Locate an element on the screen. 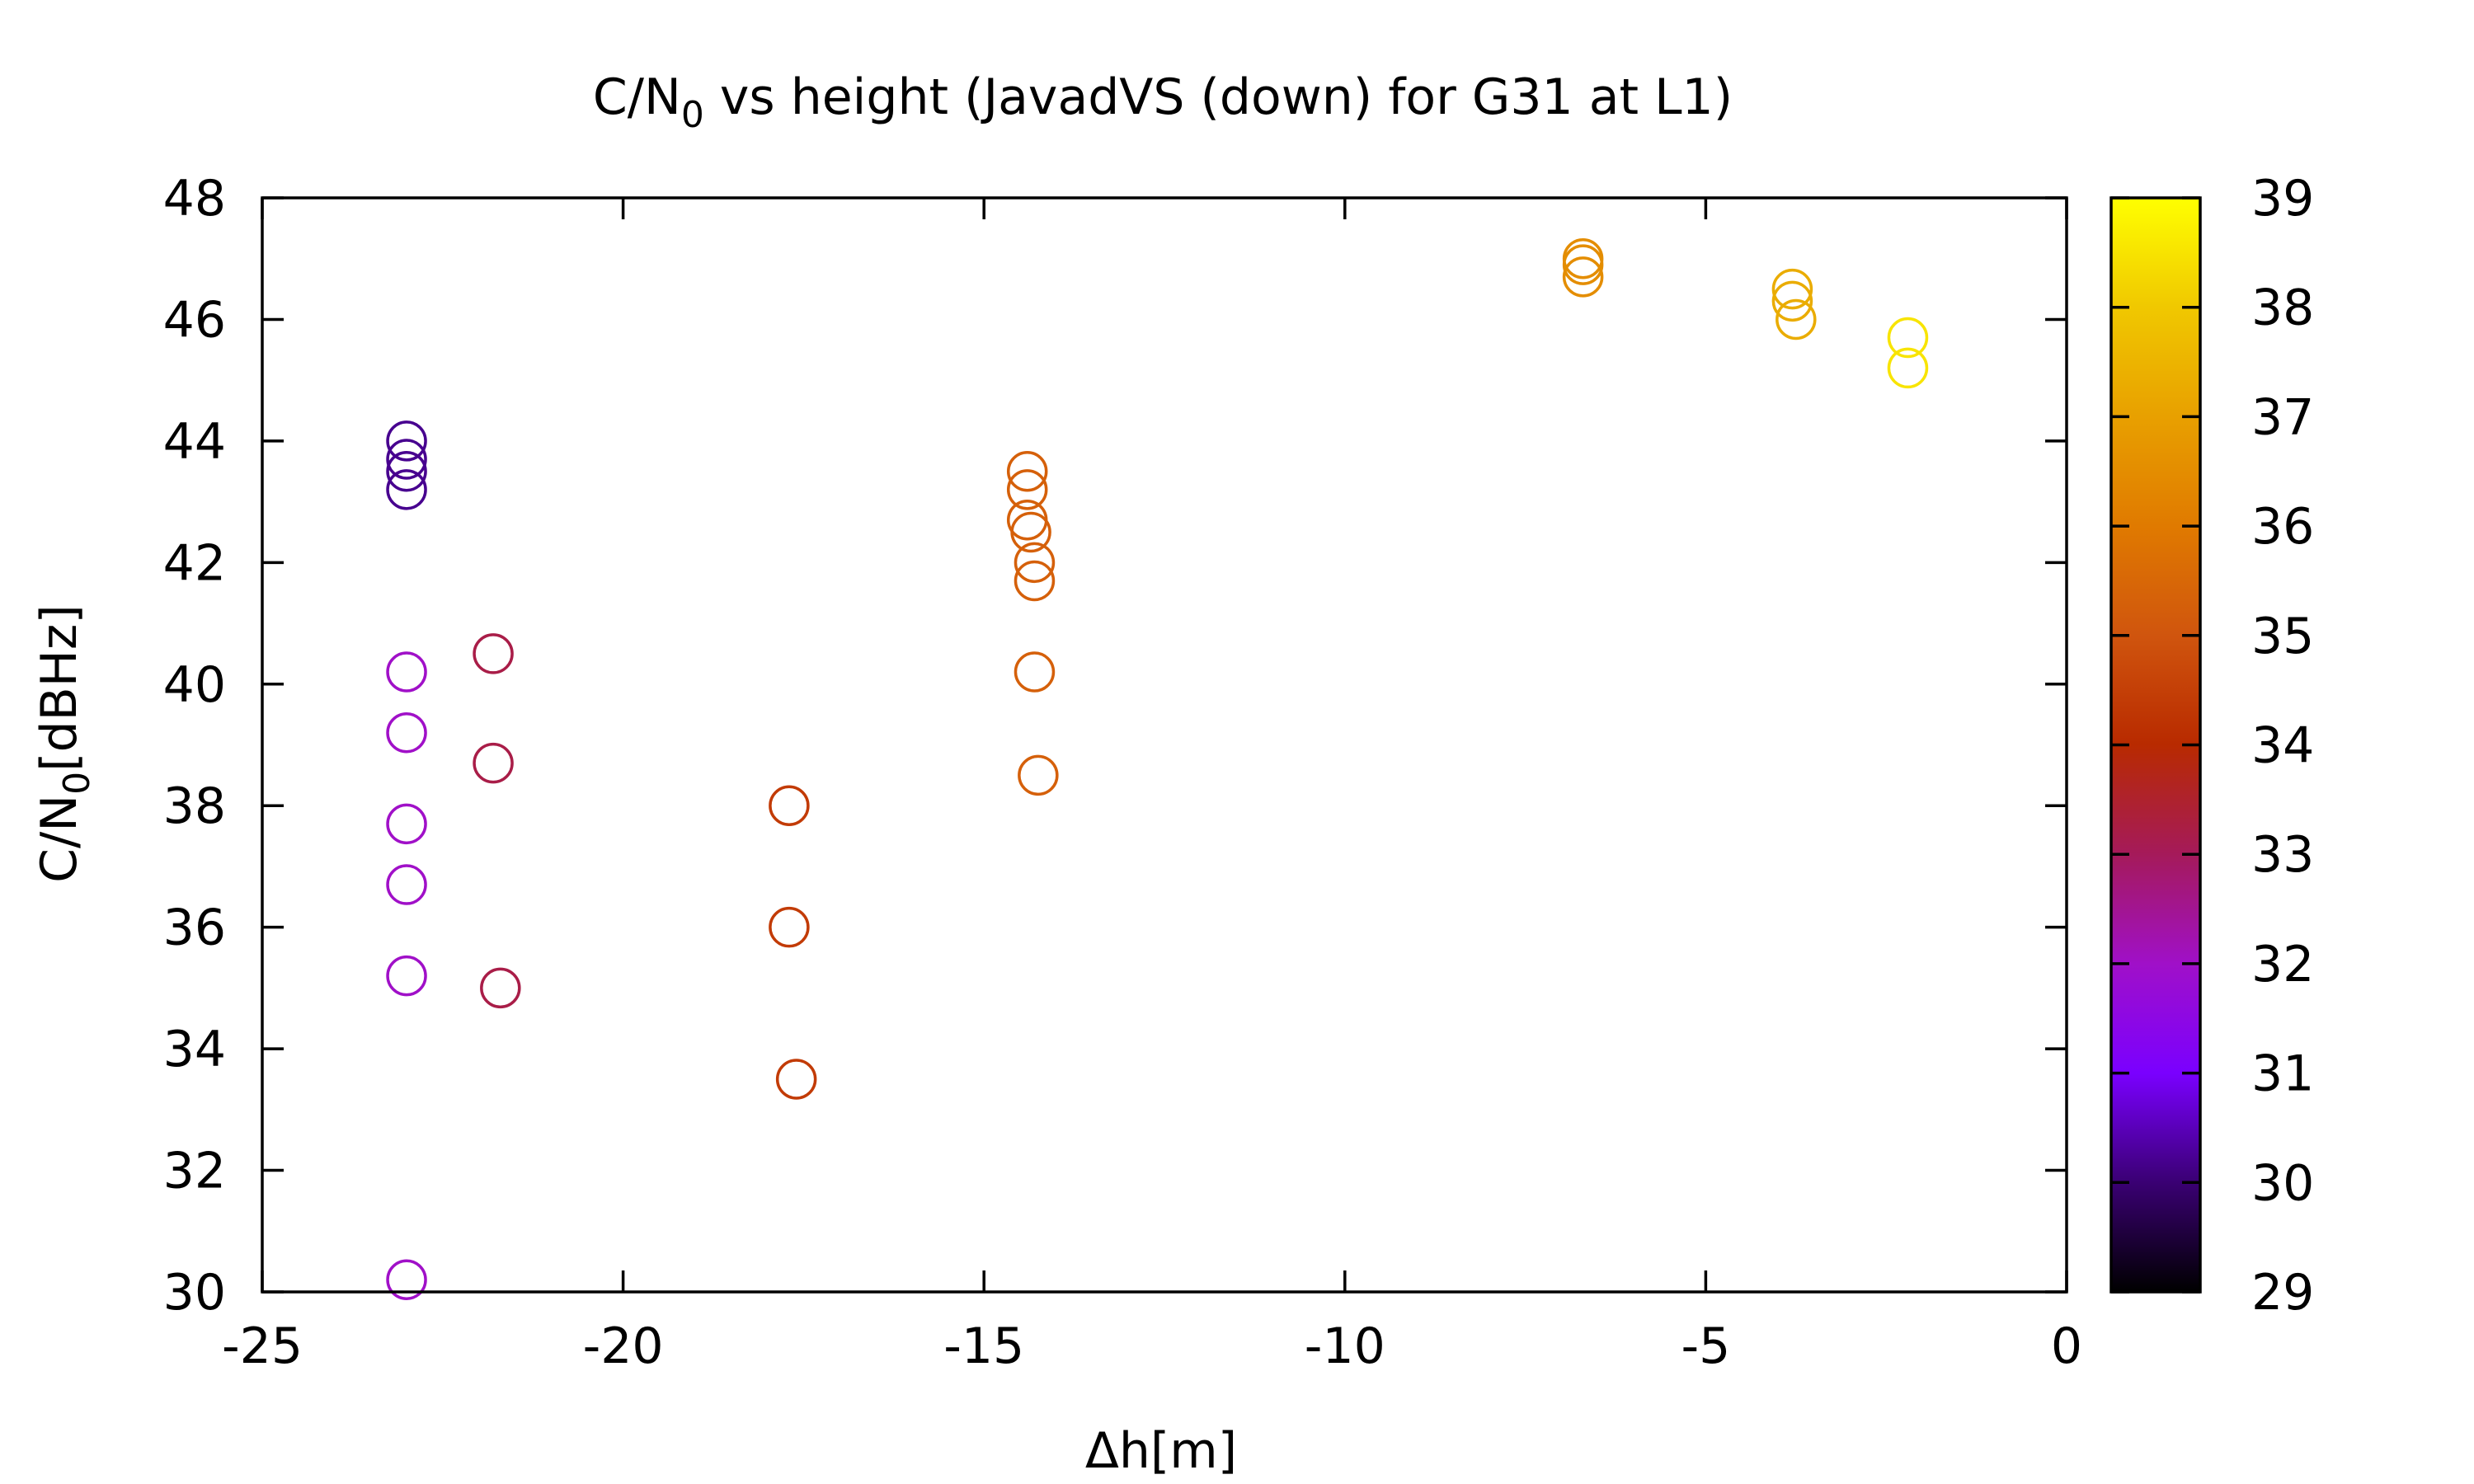 The image size is (2474, 1484). y-axis-label: C/N0[dBHz] is located at coordinates (64, 743).